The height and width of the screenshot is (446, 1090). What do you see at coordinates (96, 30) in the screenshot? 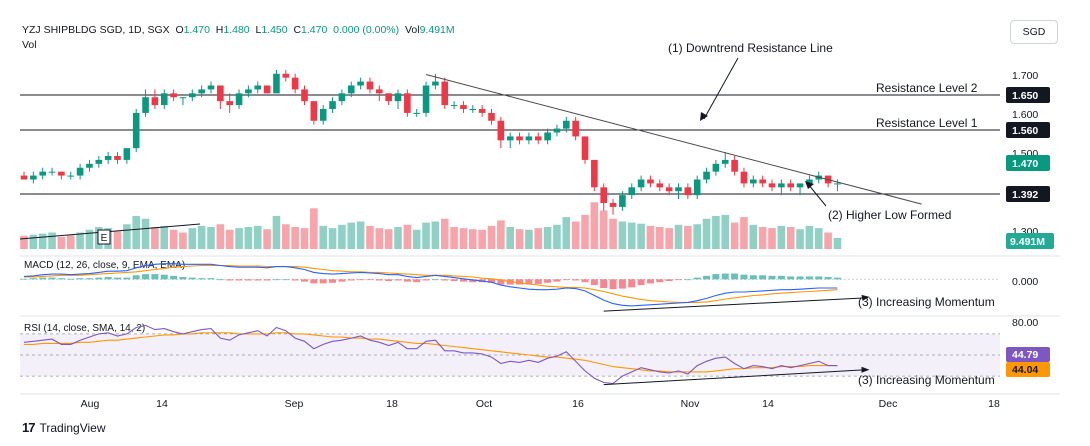
I see `symbol-name: YZJ SHIPBLDG SGD, 1D, SGX` at bounding box center [96, 30].